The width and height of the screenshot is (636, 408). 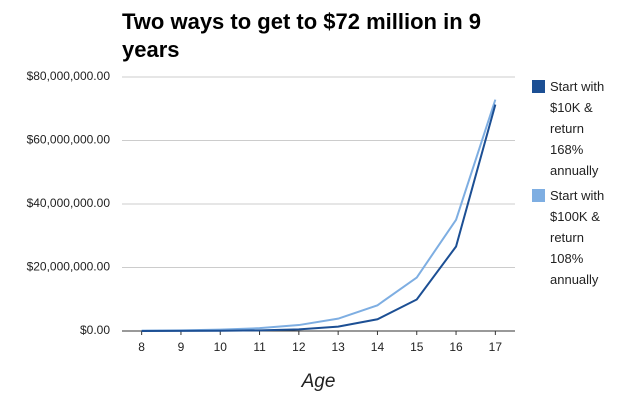 What do you see at coordinates (378, 347) in the screenshot?
I see `x-tick-label: 14` at bounding box center [378, 347].